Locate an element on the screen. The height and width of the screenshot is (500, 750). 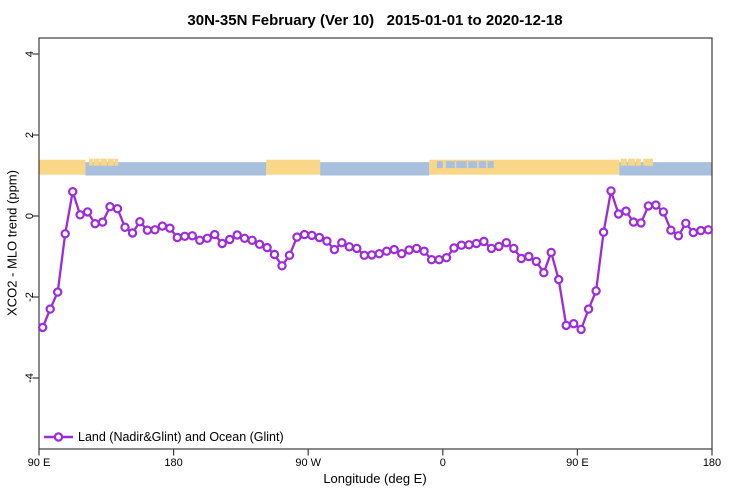
y-tick-label: 2 is located at coordinates (30, 135).